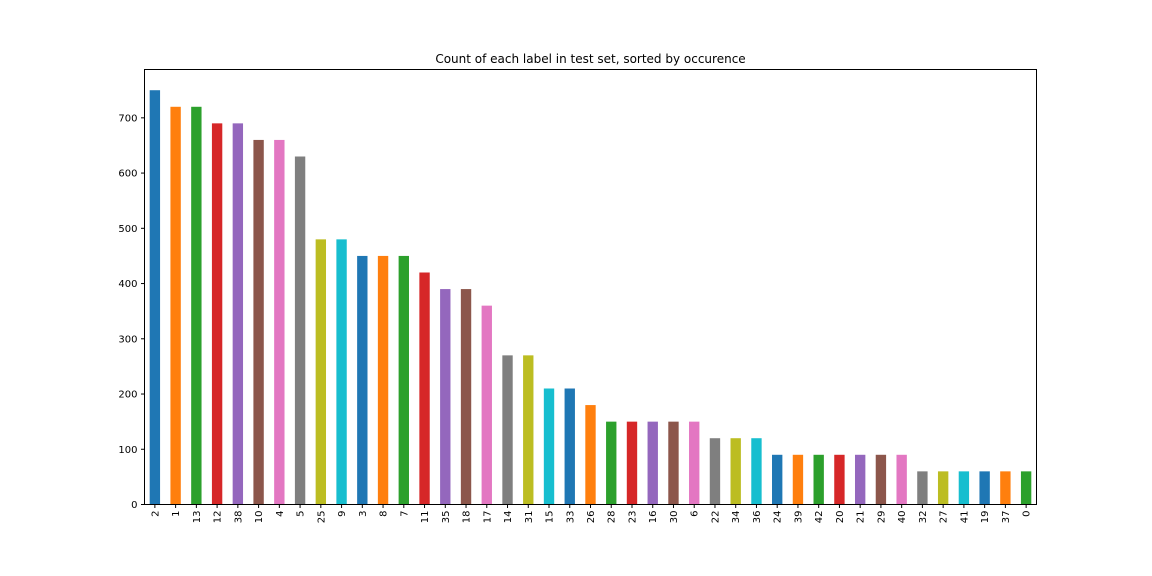 The image size is (1152, 576). What do you see at coordinates (632, 517) in the screenshot?
I see `x-tick-label: 23` at bounding box center [632, 517].